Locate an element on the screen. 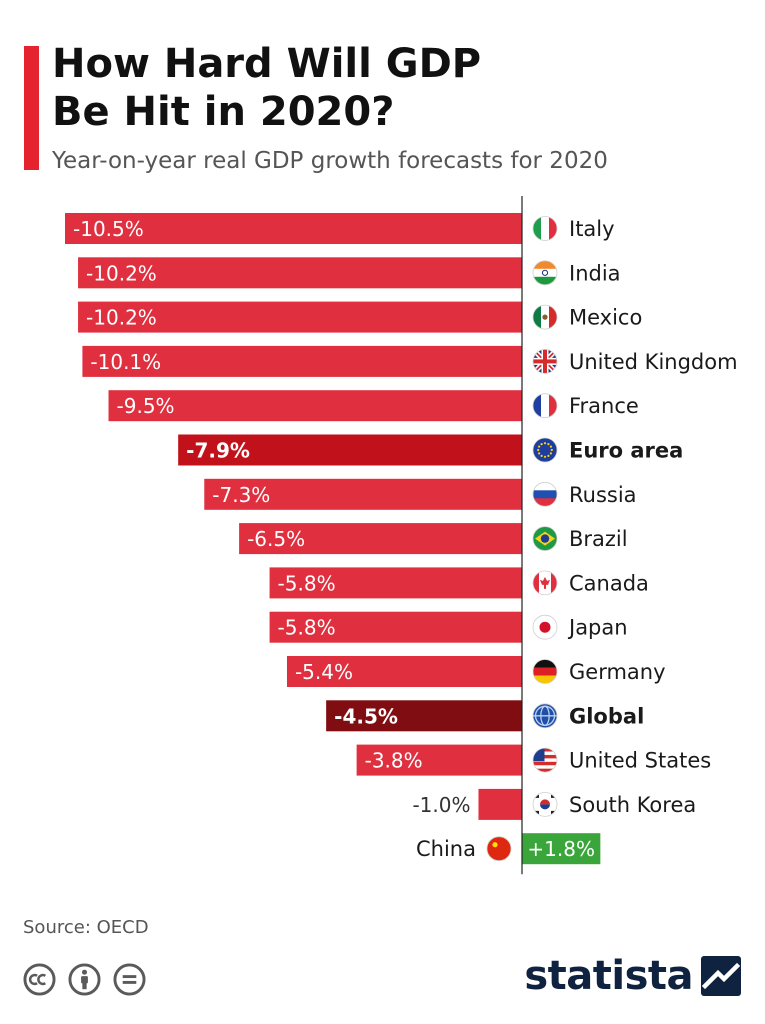  canada-flag-icon is located at coordinates (545, 583).